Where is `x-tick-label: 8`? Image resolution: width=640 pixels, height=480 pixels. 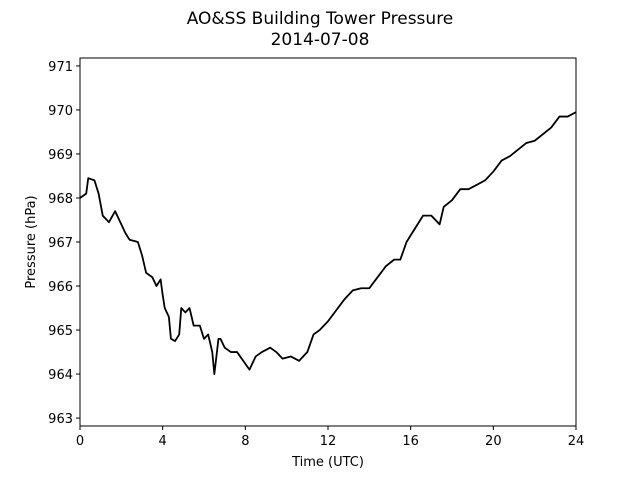
x-tick-label: 8 is located at coordinates (245, 441).